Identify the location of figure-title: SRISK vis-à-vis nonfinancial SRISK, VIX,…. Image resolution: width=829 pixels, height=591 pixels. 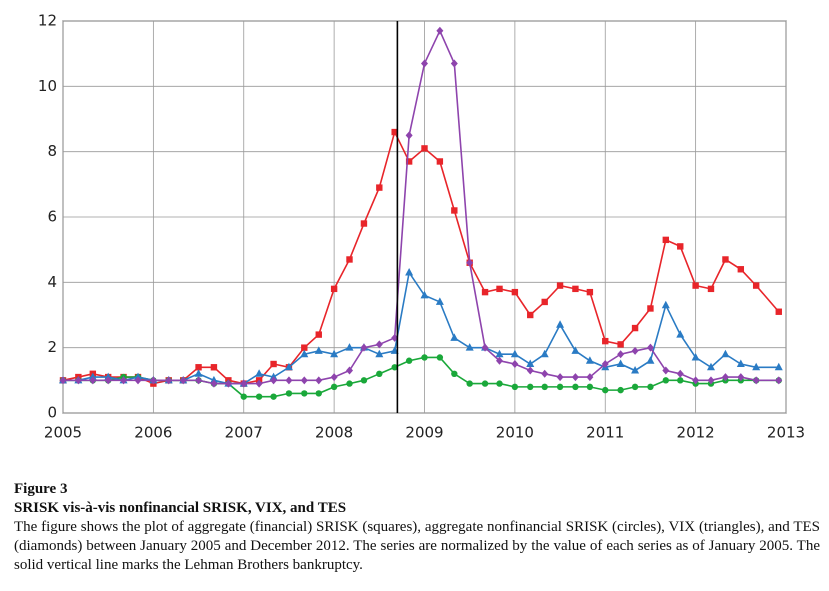
(180, 508).